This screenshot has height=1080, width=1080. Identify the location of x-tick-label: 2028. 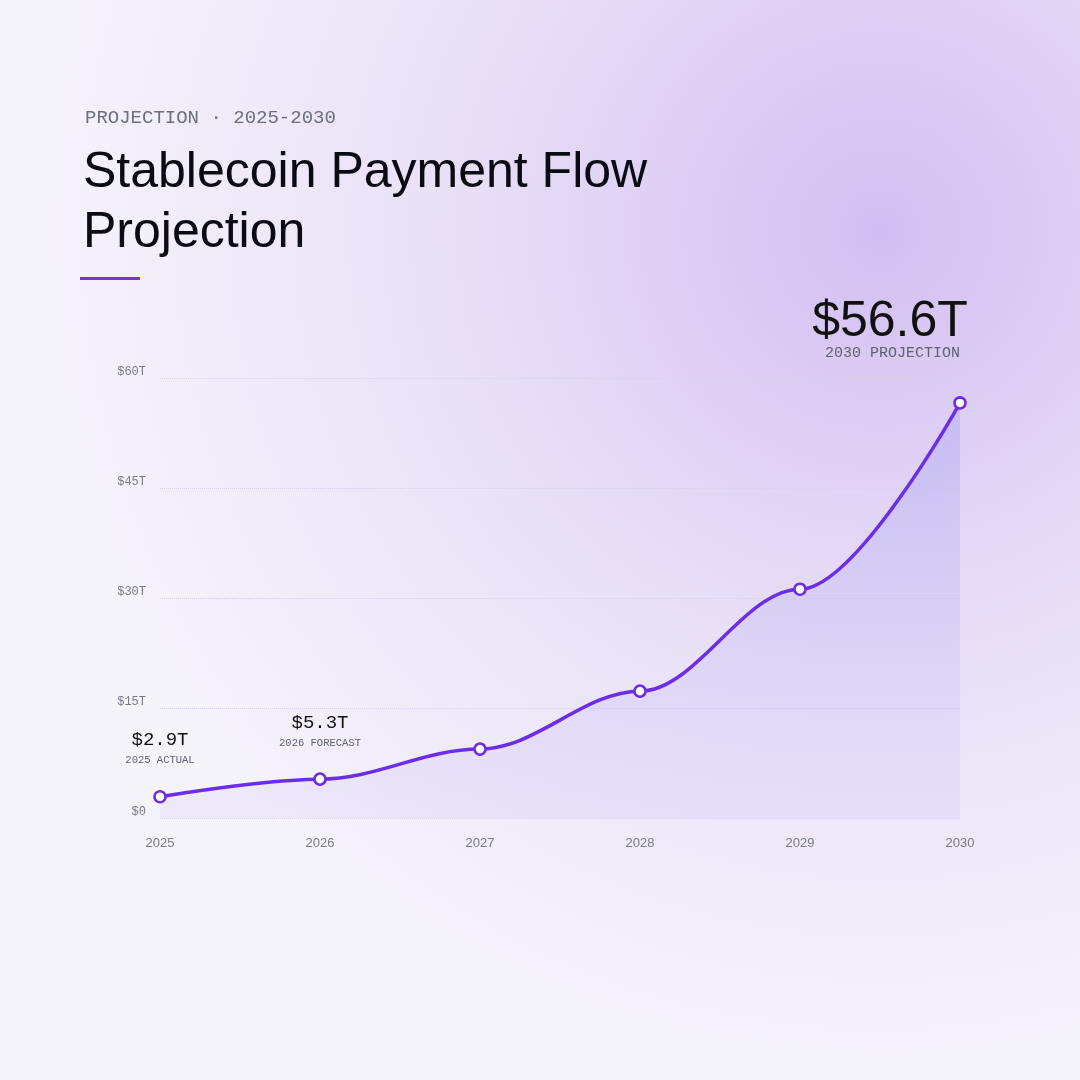
(640, 842).